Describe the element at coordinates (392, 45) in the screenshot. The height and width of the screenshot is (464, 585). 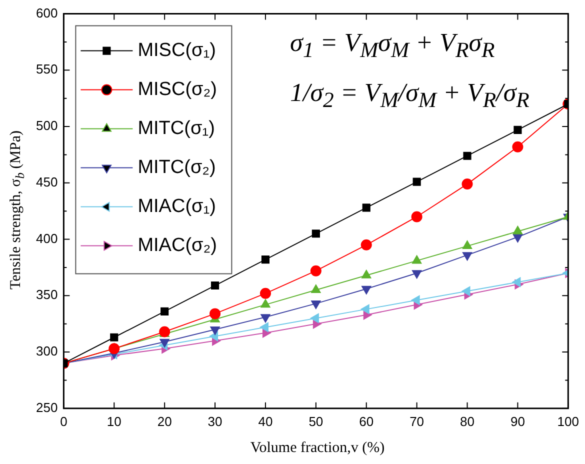
I see `text: σ$_{1}$ = V$_{M}$σ$_{M}$ + V$_{R}$σ$_{R}$` at that location.